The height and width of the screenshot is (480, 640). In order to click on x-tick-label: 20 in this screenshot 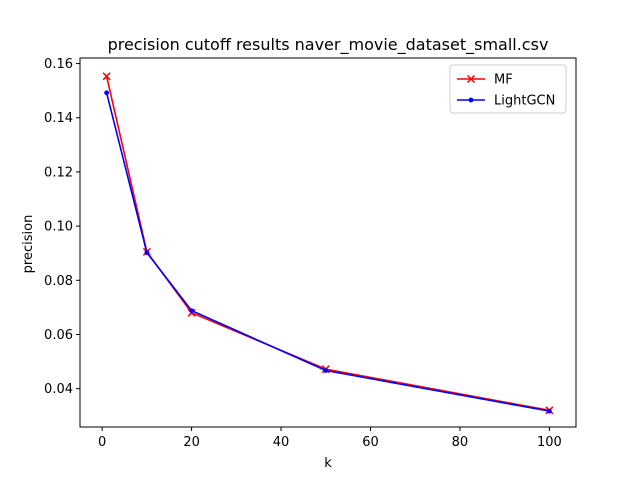, I will do `click(191, 442)`.